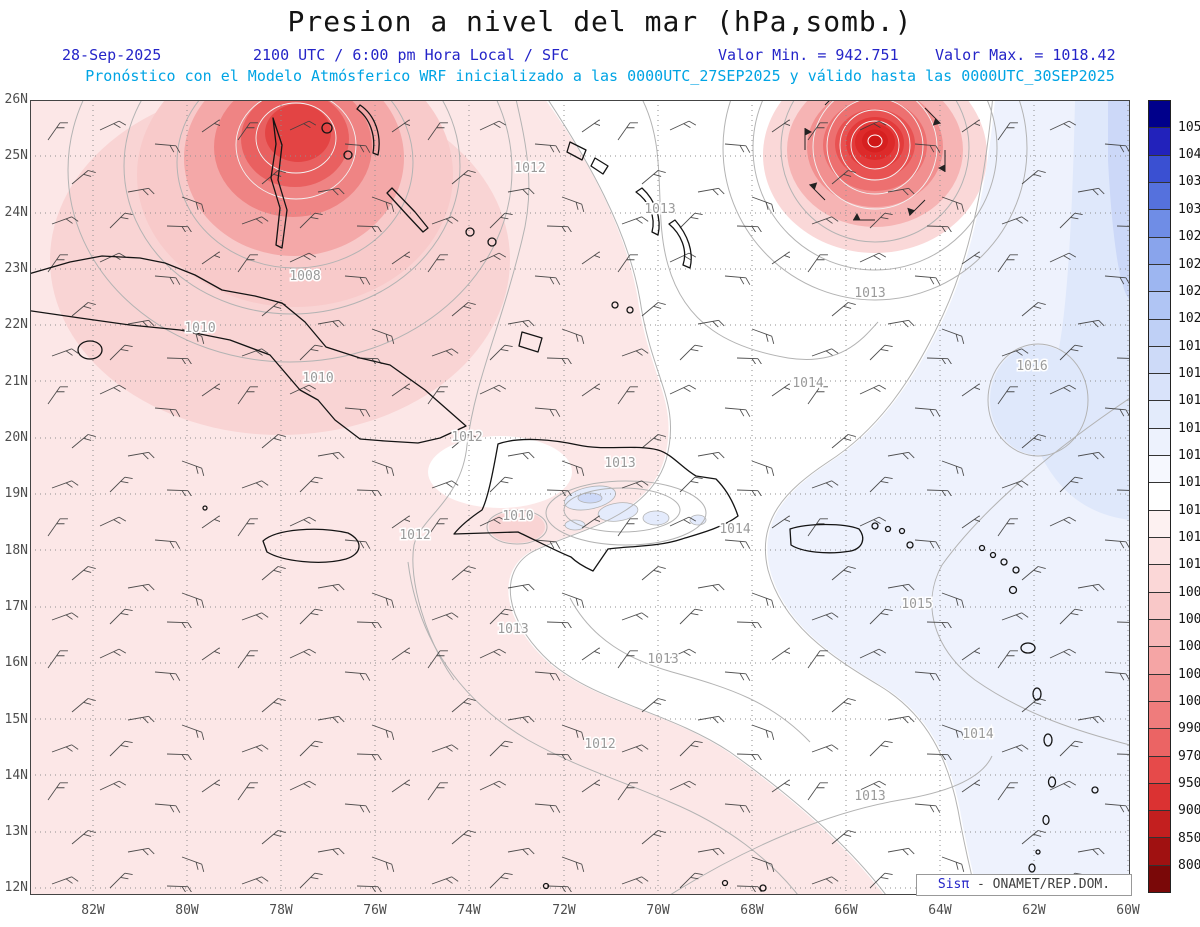 The height and width of the screenshot is (927, 1200). What do you see at coordinates (916, 604) in the screenshot?
I see `contour-label: 1015` at bounding box center [916, 604].